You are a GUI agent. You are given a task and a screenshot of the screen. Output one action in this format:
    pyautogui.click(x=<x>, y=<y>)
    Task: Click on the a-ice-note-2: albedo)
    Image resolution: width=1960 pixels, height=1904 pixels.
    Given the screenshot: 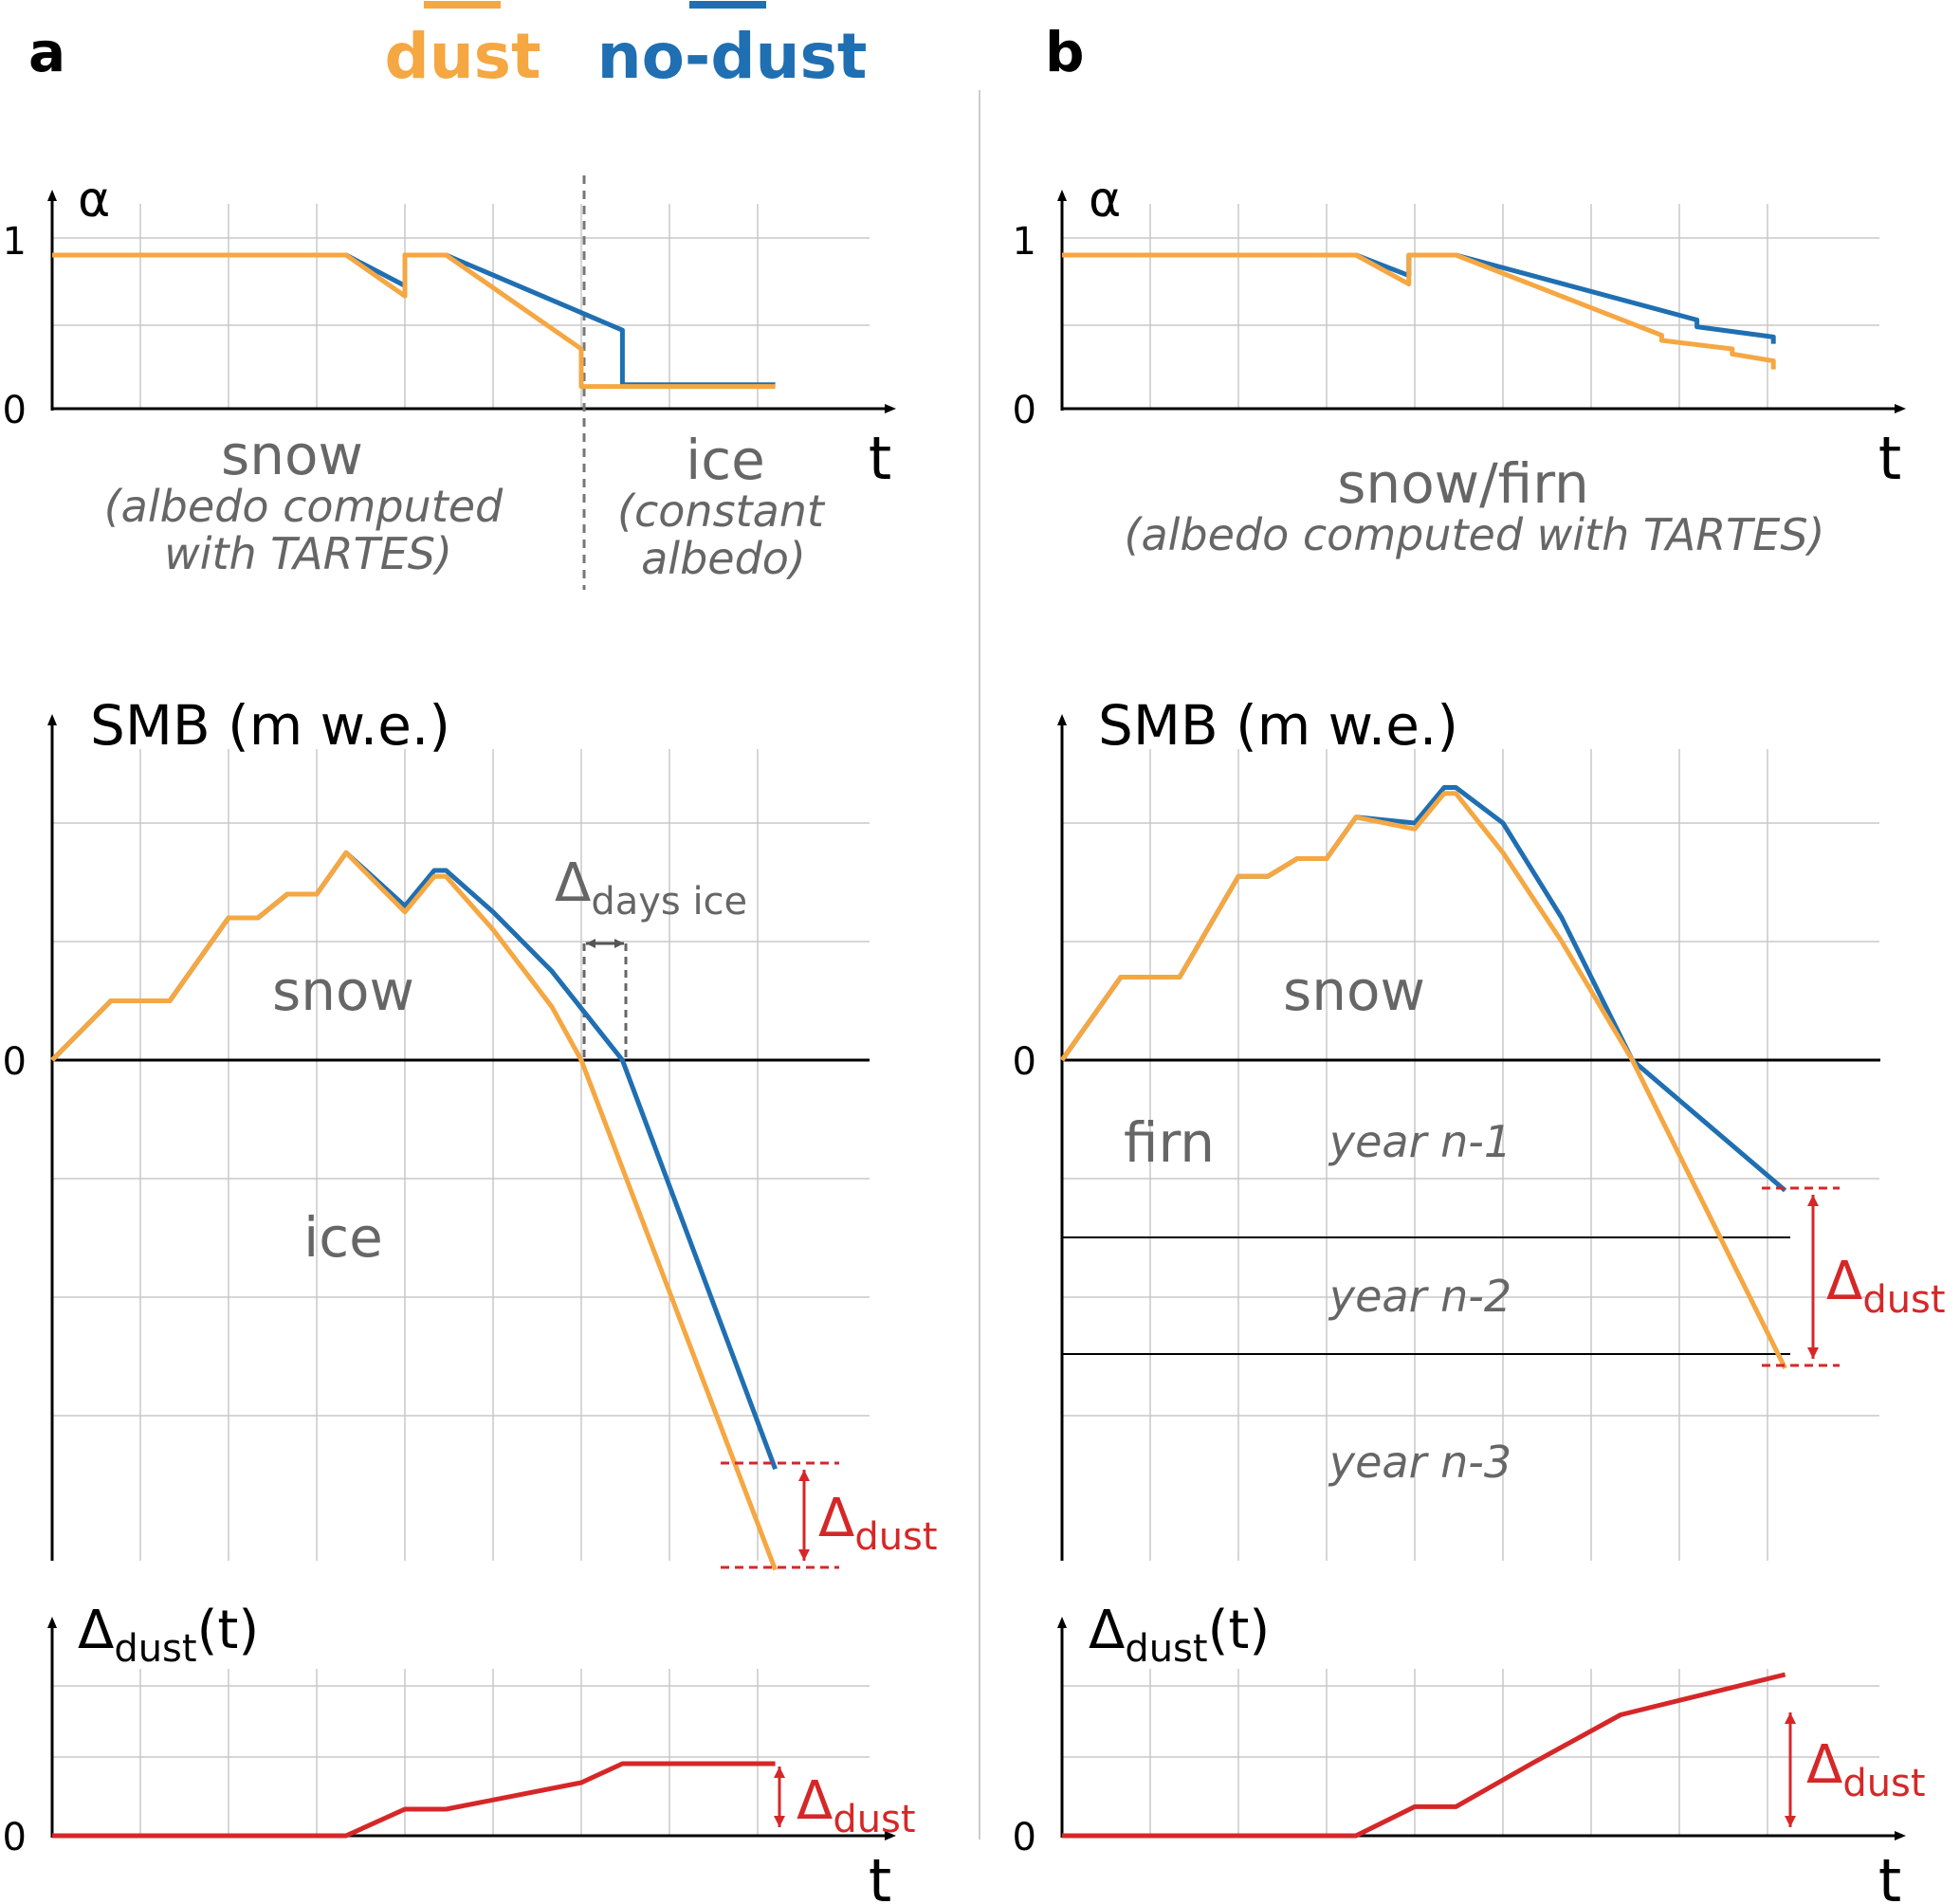 What is the action you would take?
    pyautogui.click(x=723, y=558)
    